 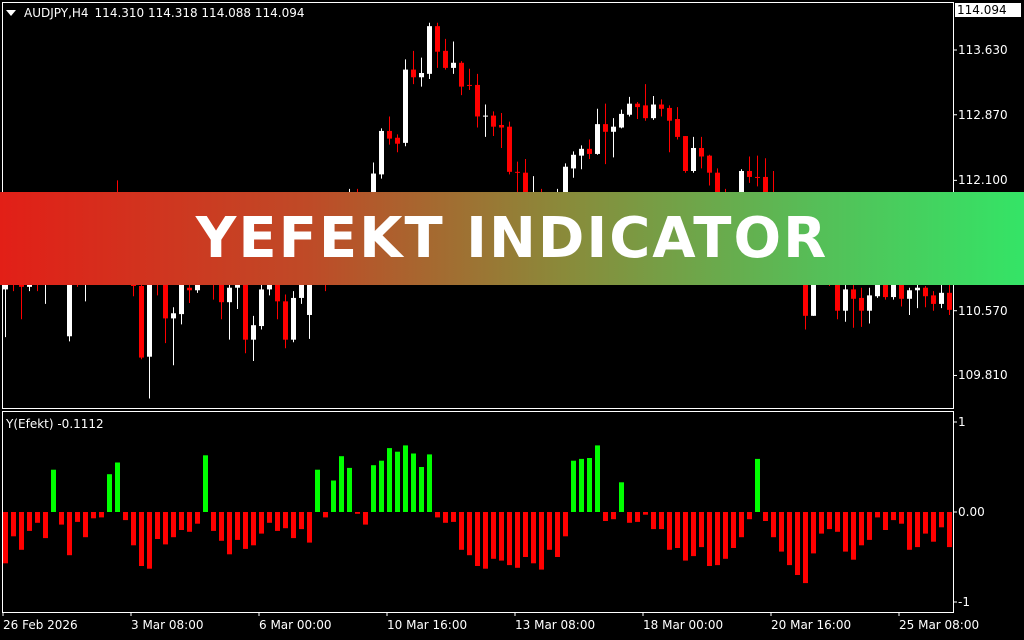 What do you see at coordinates (988, 10) in the screenshot?
I see `current-price-label: 114.094` at bounding box center [988, 10].